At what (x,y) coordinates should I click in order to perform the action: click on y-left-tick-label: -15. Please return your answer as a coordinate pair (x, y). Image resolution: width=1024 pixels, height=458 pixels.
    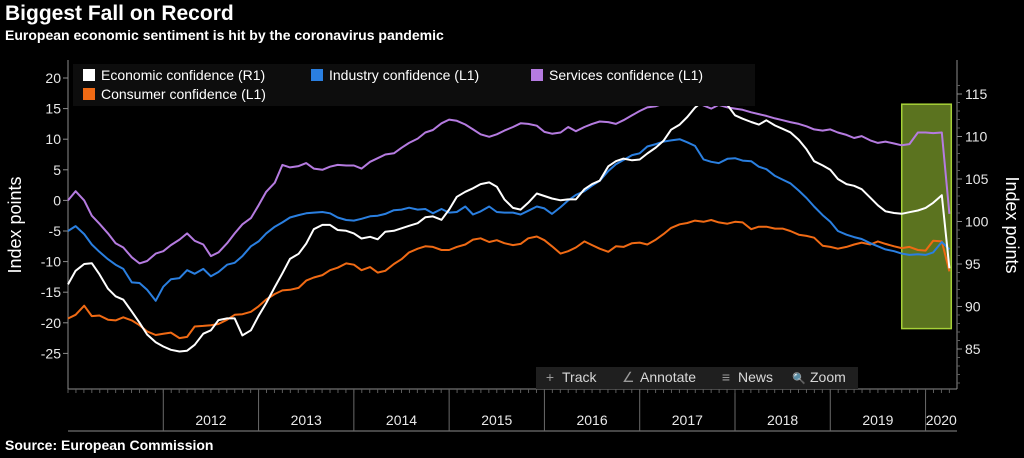
    Looking at the image, I should click on (51, 292).